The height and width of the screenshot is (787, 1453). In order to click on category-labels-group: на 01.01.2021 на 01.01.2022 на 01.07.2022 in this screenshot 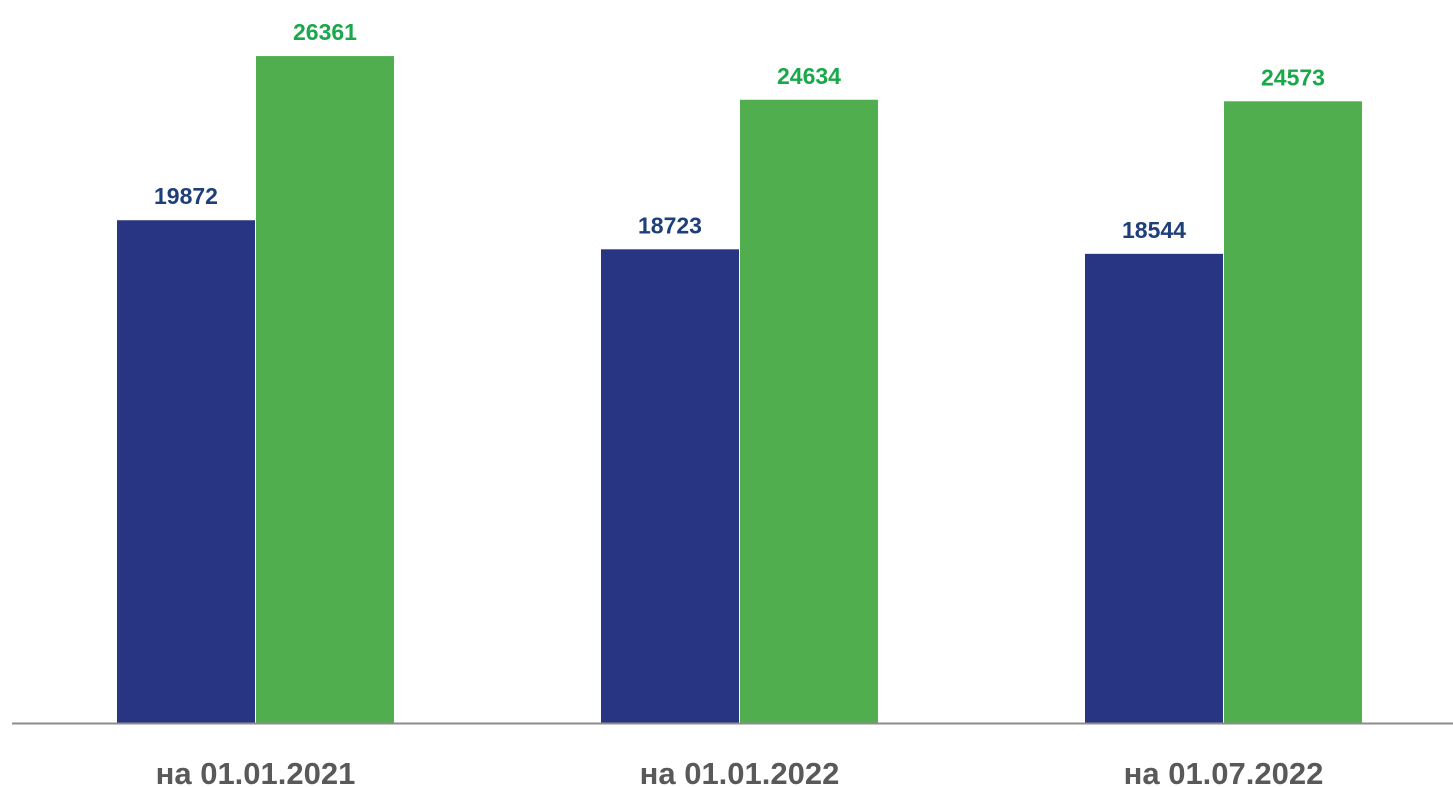, I will do `click(740, 771)`.